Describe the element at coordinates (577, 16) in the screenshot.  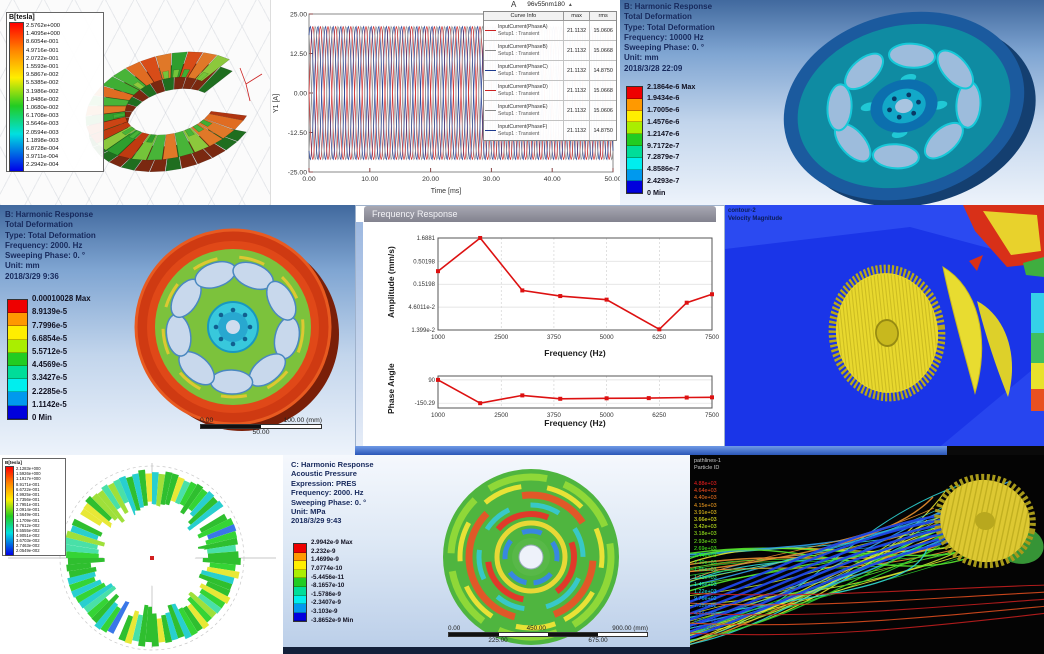
I see `col-max: max` at that location.